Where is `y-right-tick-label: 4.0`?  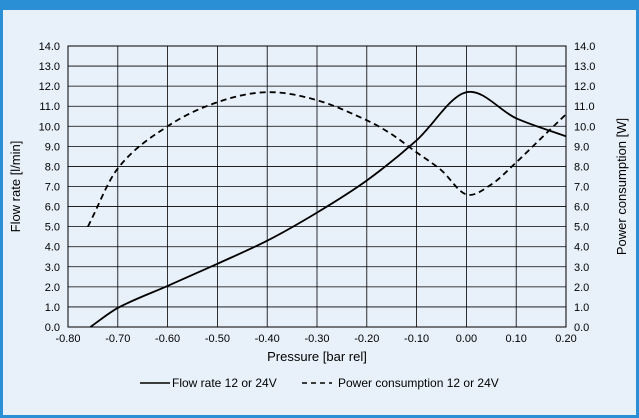
y-right-tick-label: 4.0 is located at coordinates (581, 248).